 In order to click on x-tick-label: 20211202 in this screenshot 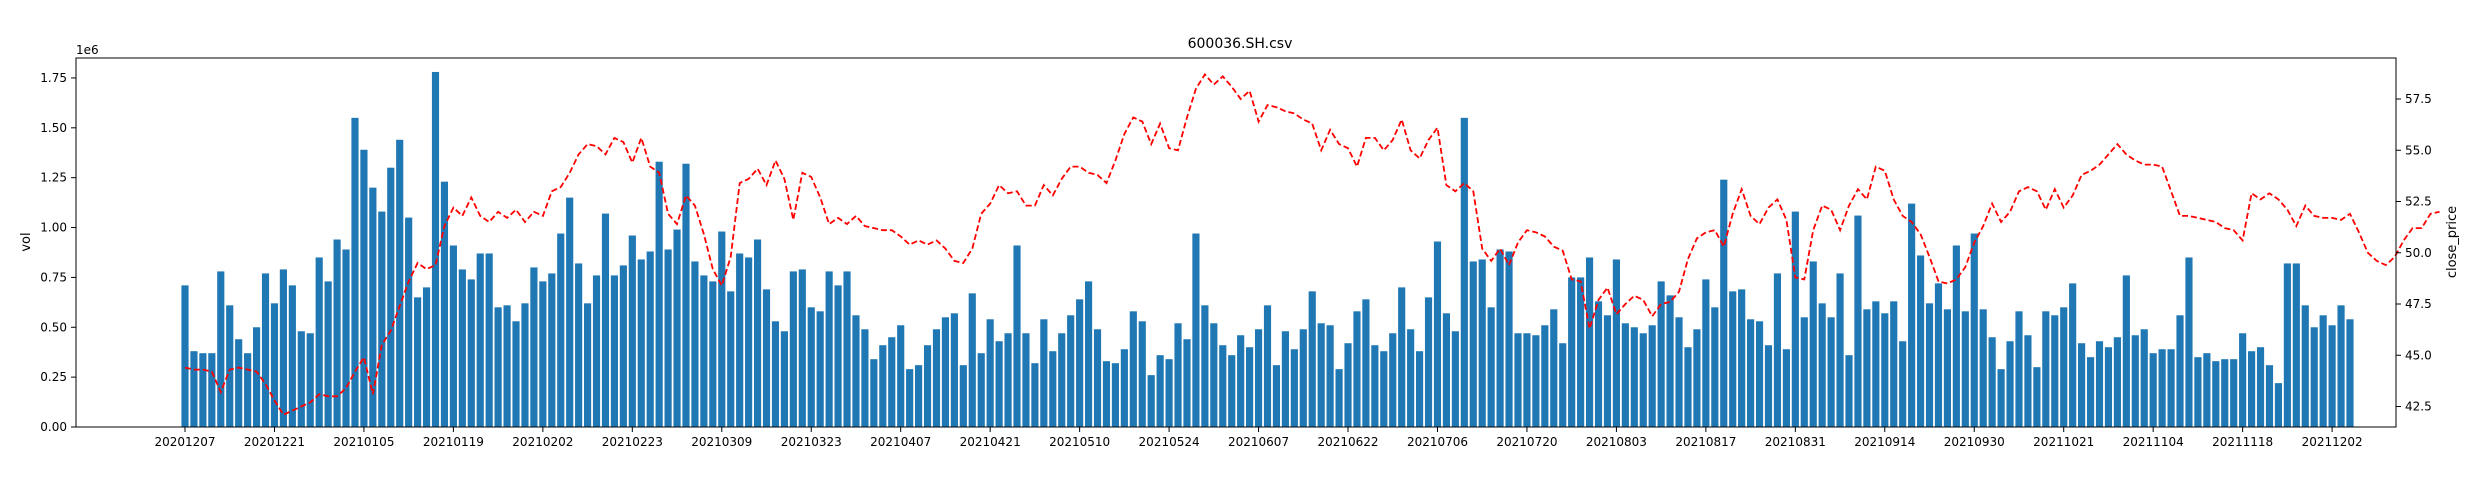, I will do `click(2332, 442)`.